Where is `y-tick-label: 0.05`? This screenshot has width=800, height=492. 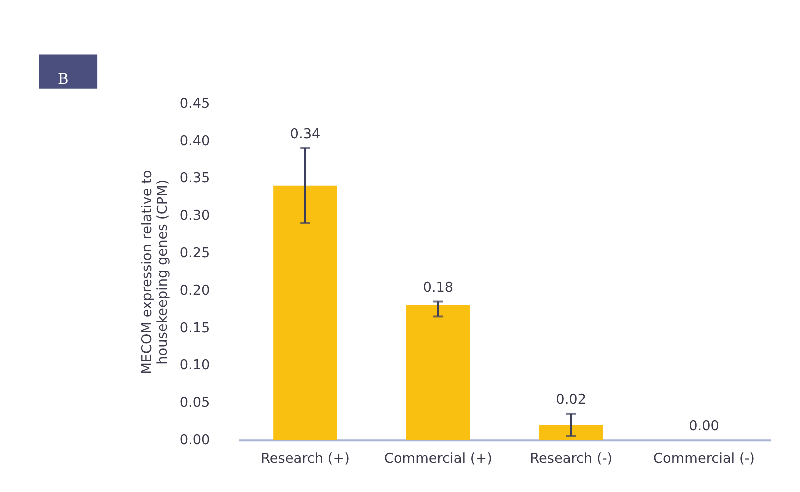
y-tick-label: 0.05 is located at coordinates (195, 403).